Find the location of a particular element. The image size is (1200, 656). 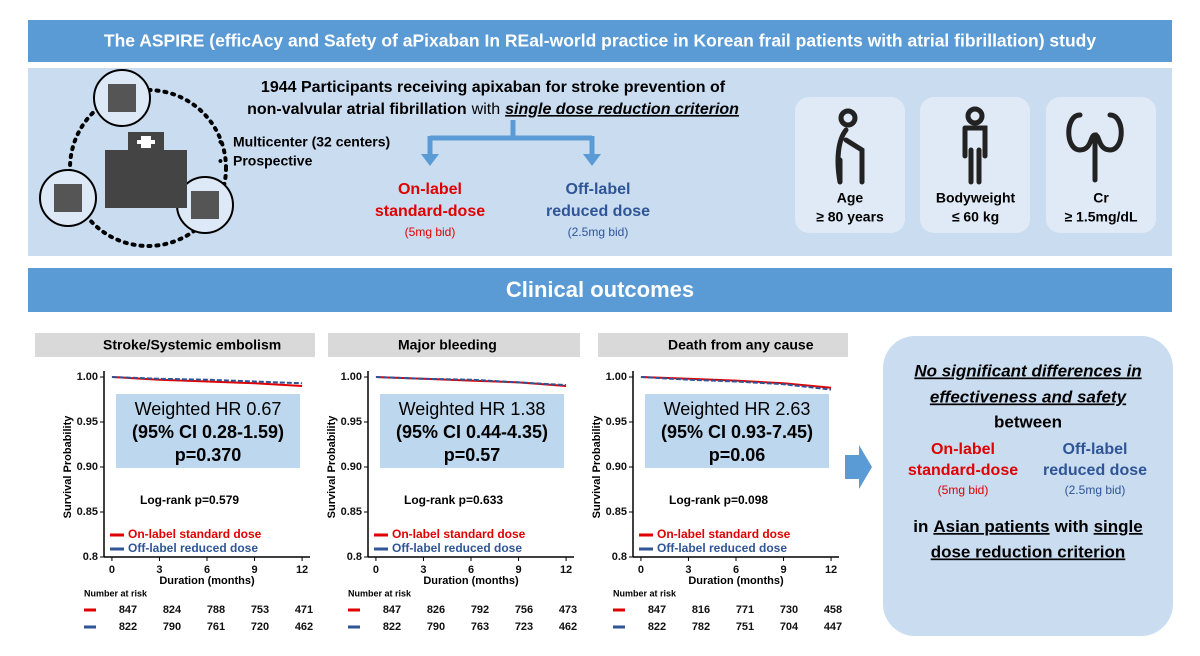

criterion-label: Bodyweight is located at coordinates (976, 198).